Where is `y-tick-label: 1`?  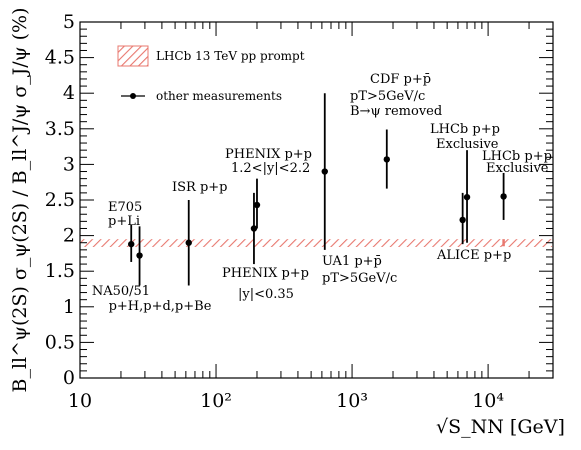 y-tick-label: 1 is located at coordinates (69, 307).